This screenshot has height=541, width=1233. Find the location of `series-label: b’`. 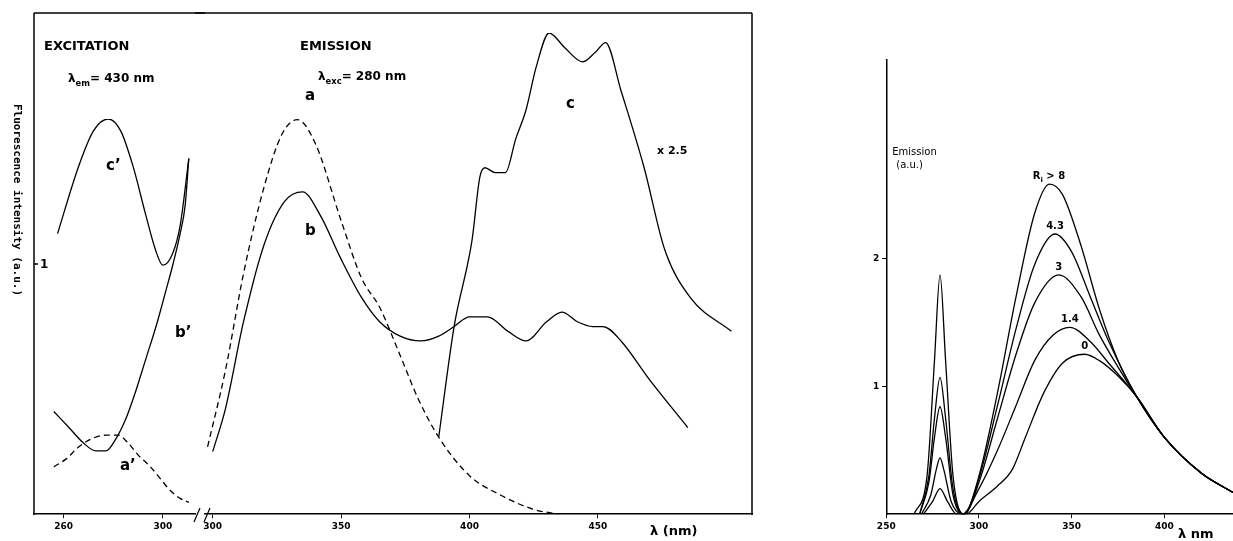

series-label: b’ is located at coordinates (183, 332).